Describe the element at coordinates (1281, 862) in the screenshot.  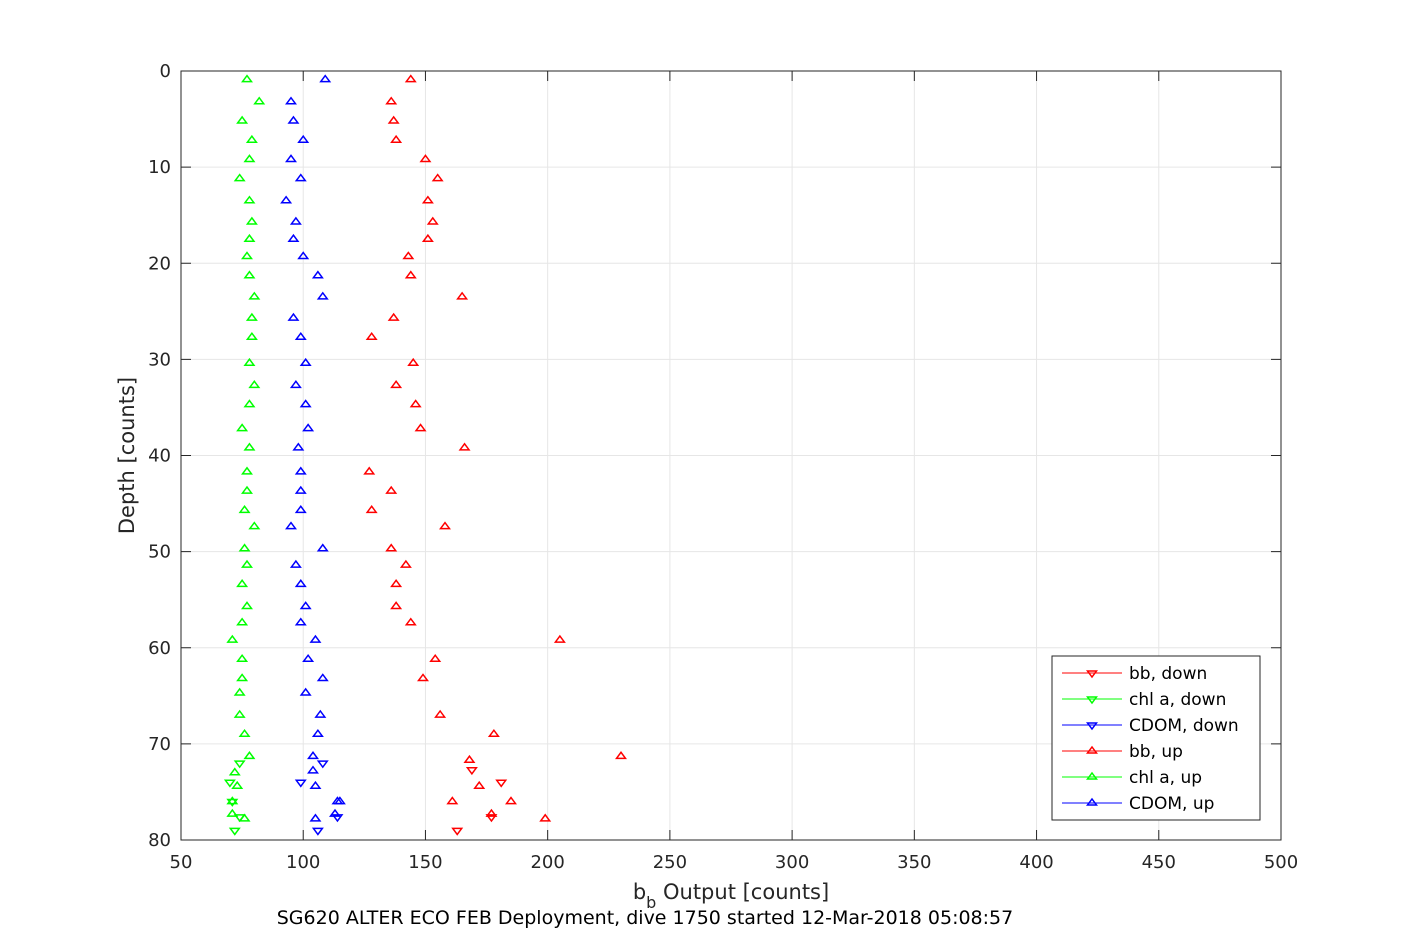
I see `x-tick-label: 500` at that location.